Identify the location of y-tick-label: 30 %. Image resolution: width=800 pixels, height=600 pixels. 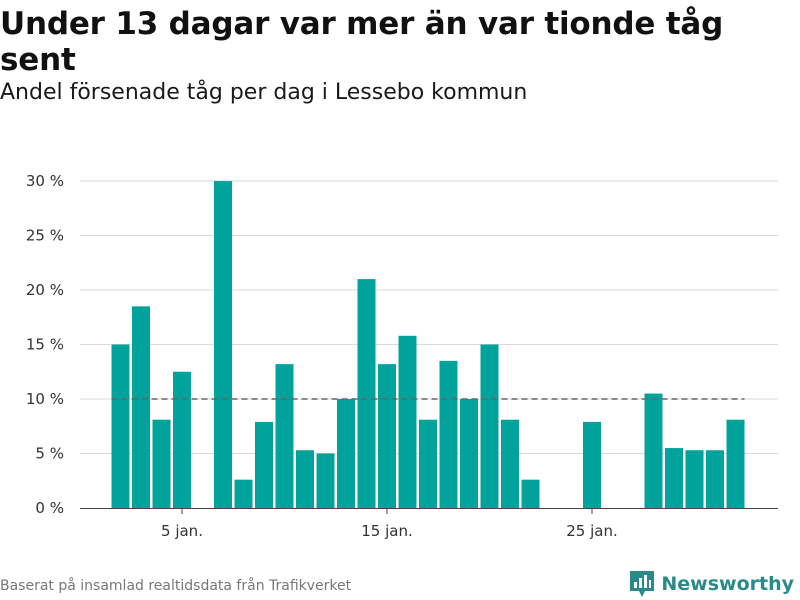
(45, 181).